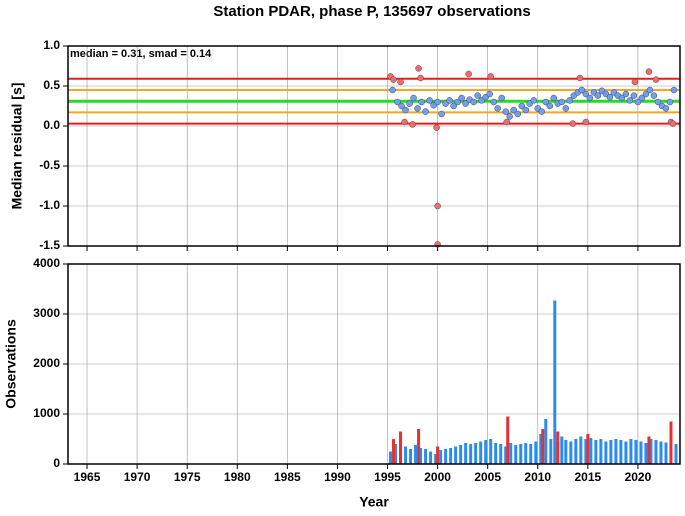 This screenshot has height=516, width=685. Describe the element at coordinates (46, 363) in the screenshot. I see `y-tick-label: 2000` at that location.